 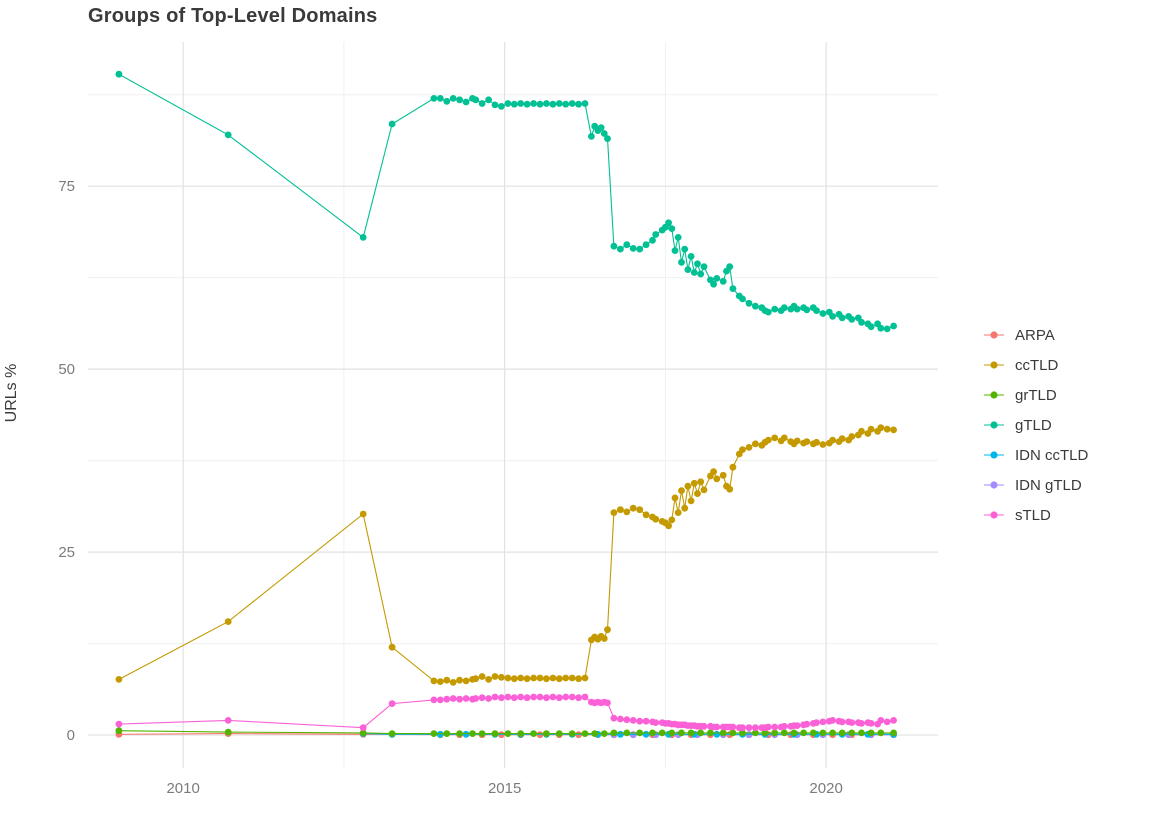 What do you see at coordinates (1048, 485) in the screenshot?
I see `legend-label: IDN gTLD` at bounding box center [1048, 485].